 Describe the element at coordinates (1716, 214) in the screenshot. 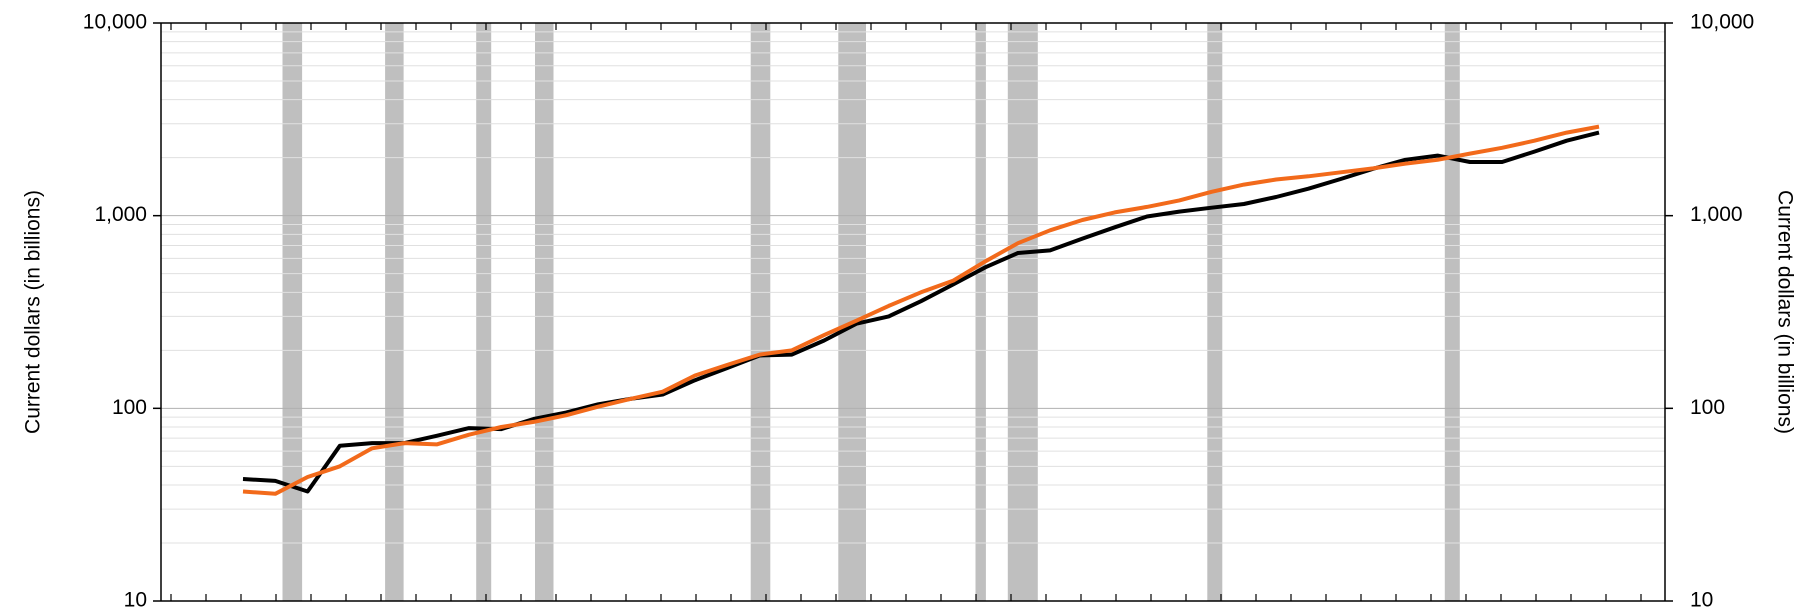

I see `y2-tick-label: 1,000` at that location.